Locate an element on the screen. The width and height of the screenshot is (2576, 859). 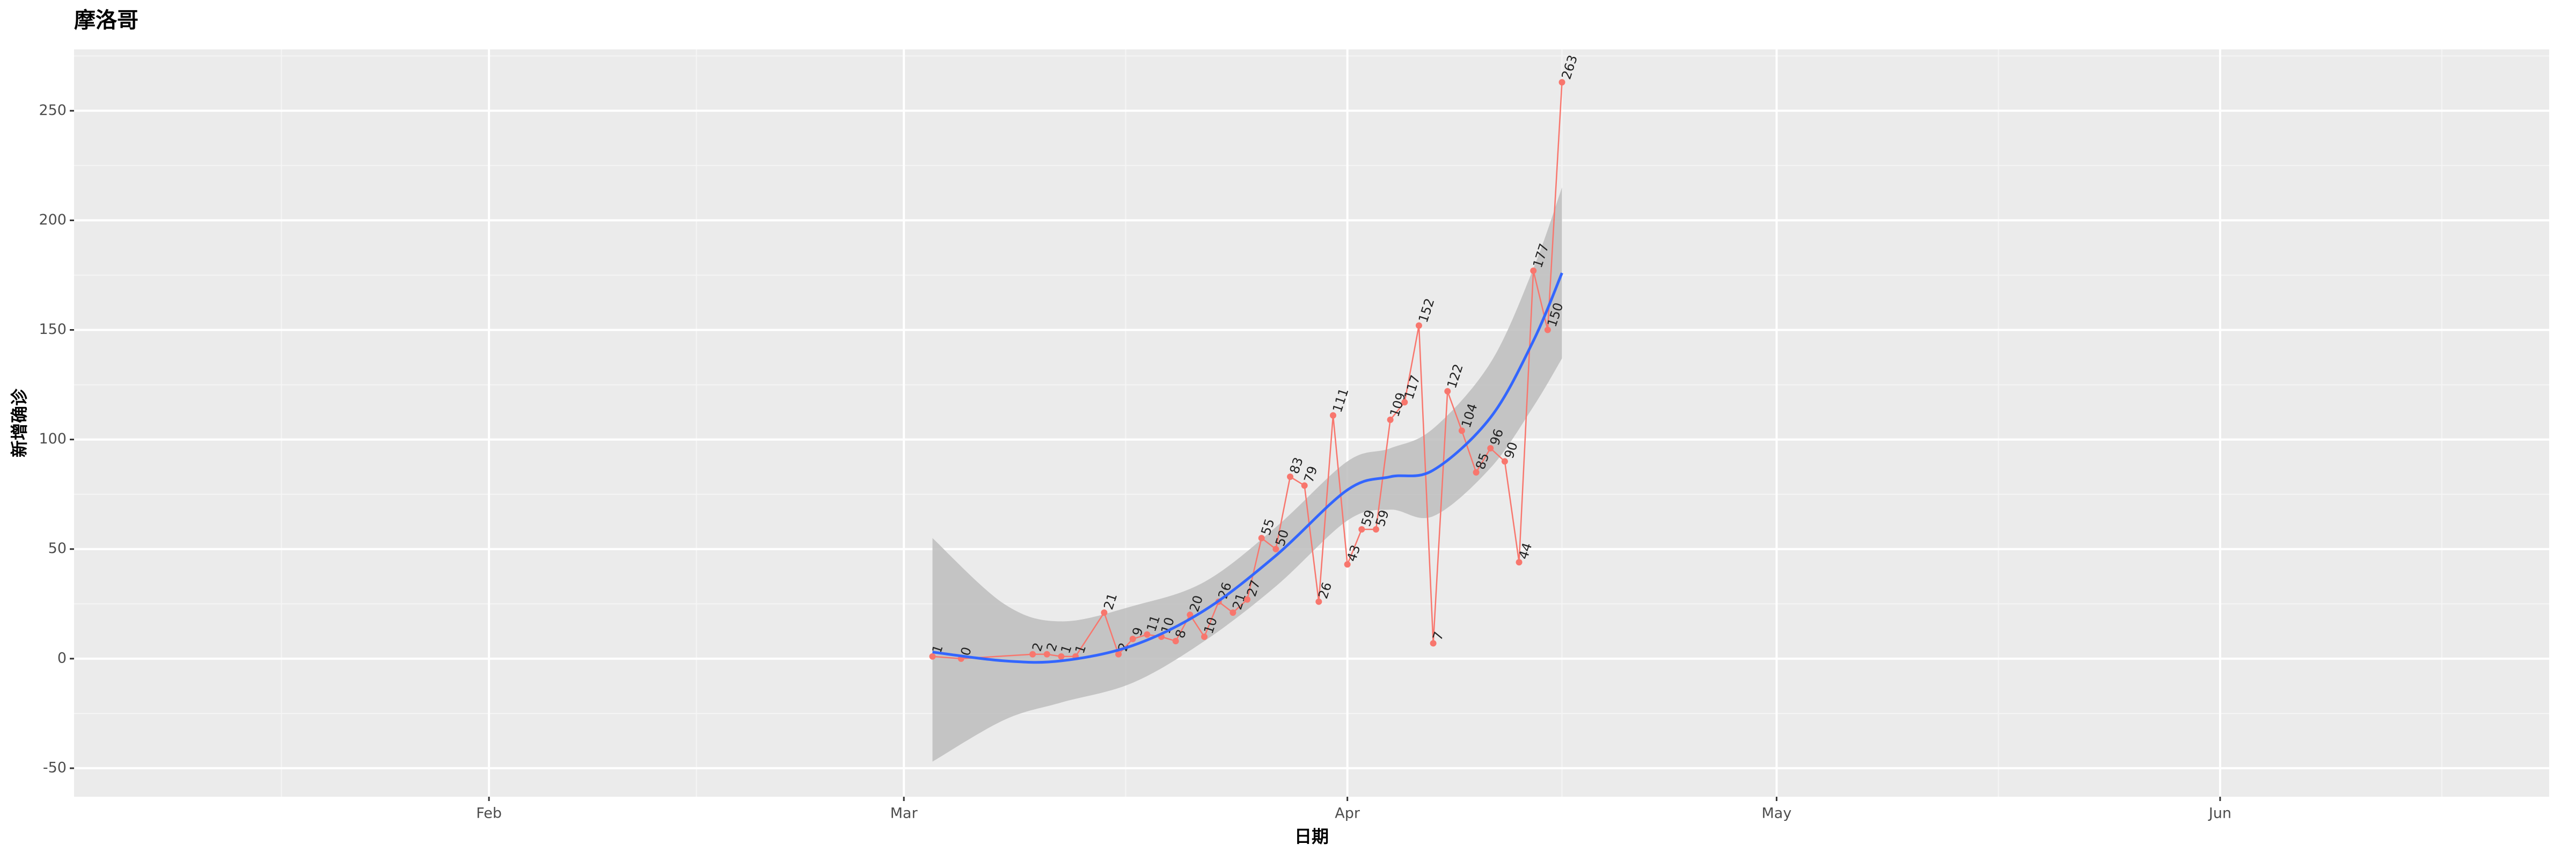
y-axis-title: 新增确诊 is located at coordinates (19, 422).